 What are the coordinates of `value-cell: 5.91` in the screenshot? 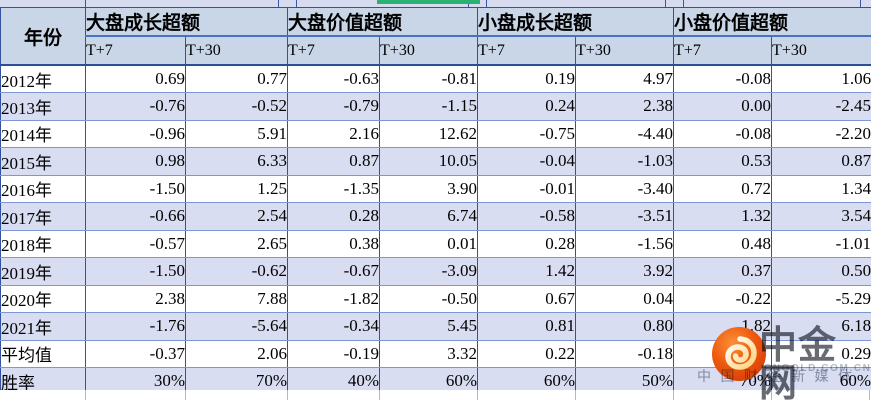 It's located at (236, 133).